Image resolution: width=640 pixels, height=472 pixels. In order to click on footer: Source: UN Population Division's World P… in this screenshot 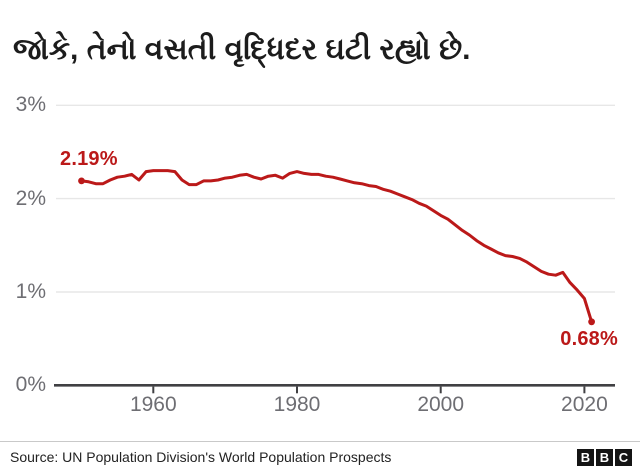, I will do `click(320, 456)`.